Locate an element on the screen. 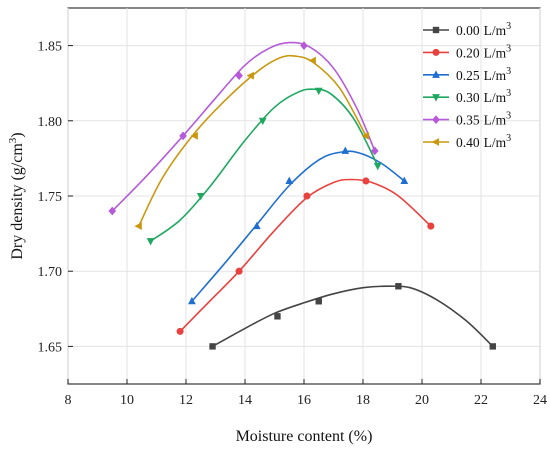 The height and width of the screenshot is (449, 550). y-tick-label: 1.65 is located at coordinates (50, 347).